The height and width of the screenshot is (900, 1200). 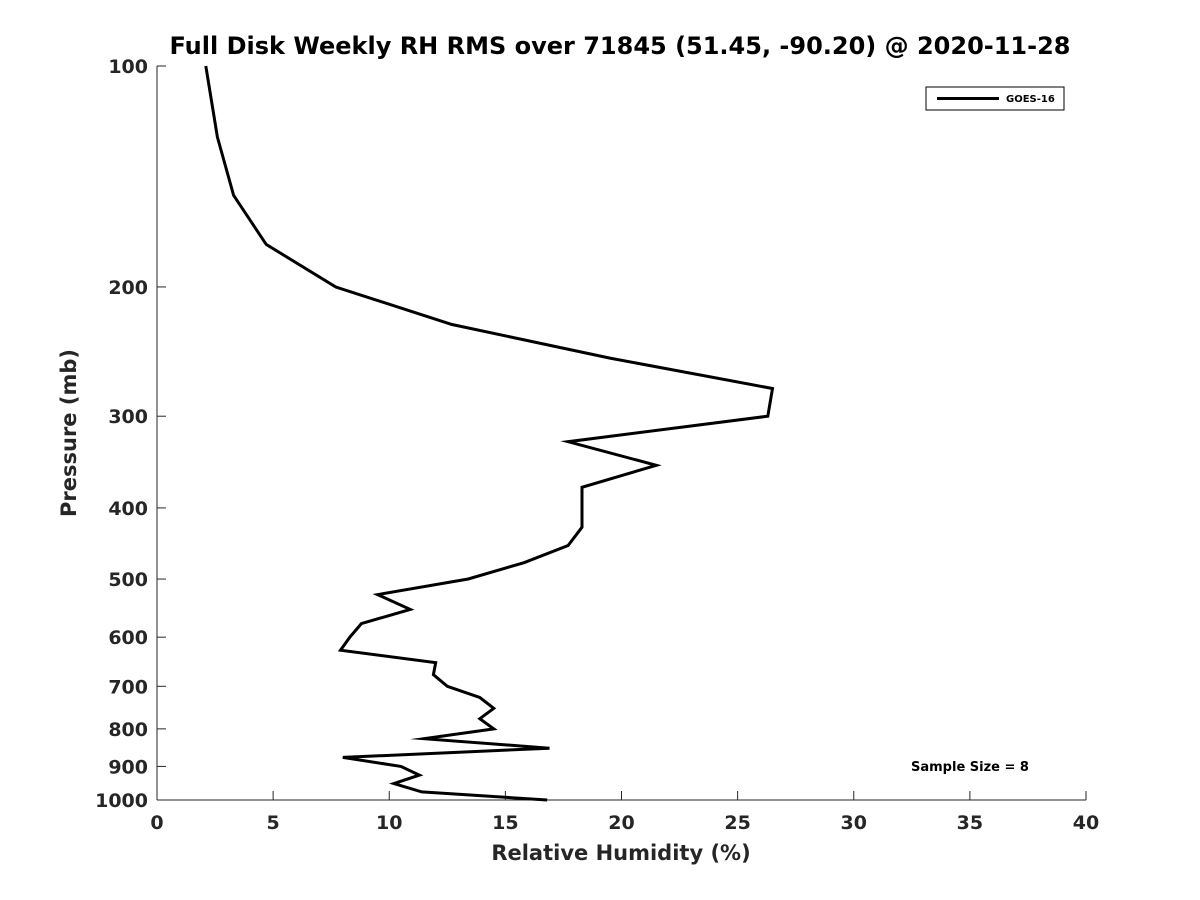 What do you see at coordinates (273, 823) in the screenshot?
I see `x-tick-label: 5` at bounding box center [273, 823].